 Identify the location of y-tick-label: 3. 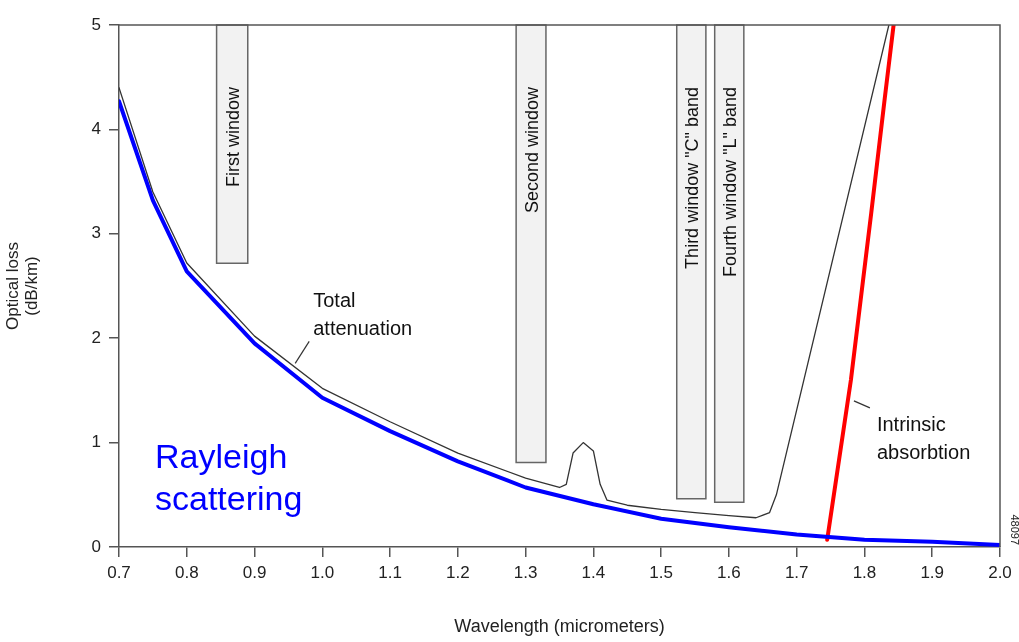
(96, 233).